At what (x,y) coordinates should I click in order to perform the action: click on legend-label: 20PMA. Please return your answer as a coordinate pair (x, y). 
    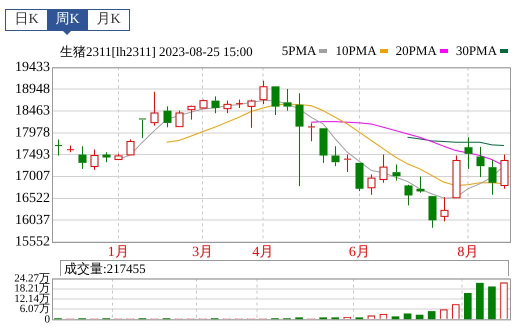
    Looking at the image, I should click on (416, 51).